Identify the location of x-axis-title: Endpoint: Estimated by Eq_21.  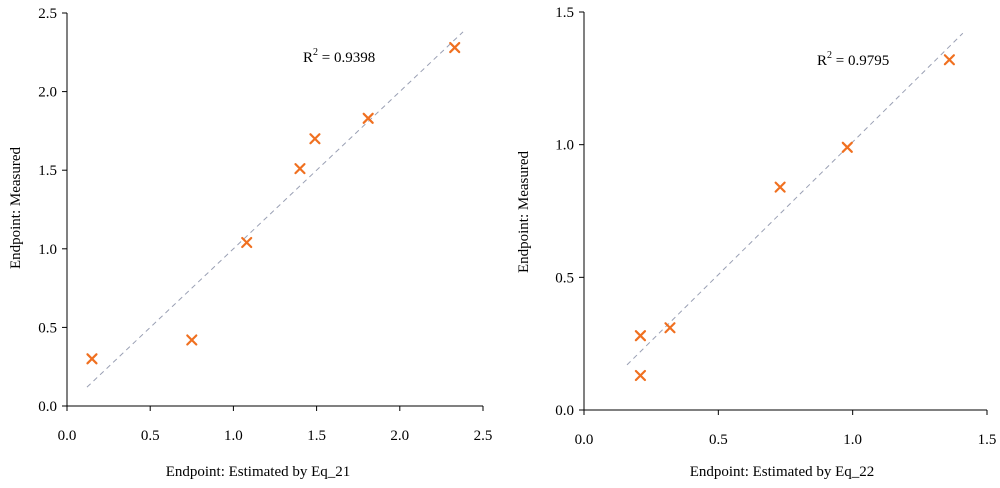
(258, 472).